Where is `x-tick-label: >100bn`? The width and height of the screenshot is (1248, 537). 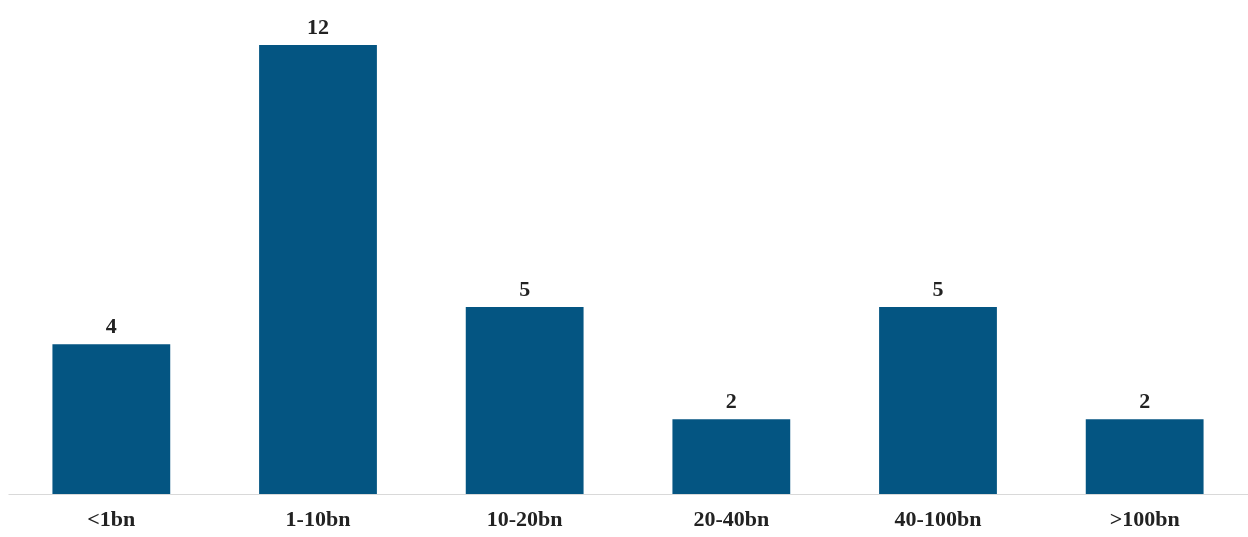
x-tick-label: >100bn is located at coordinates (1144, 518).